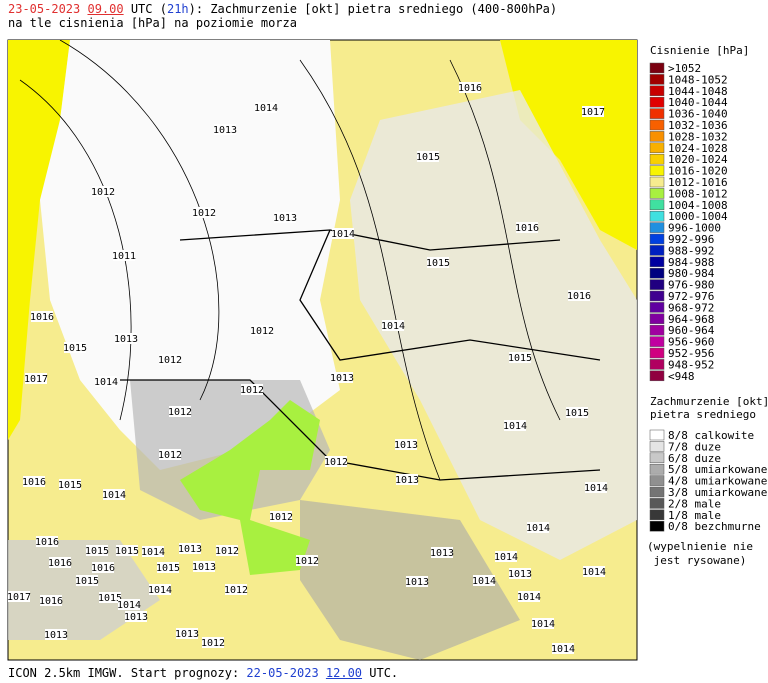 The height and width of the screenshot is (683, 768). I want to click on text-segment: ICON 2.5km IMGW. Start prognozy:, so click(127, 673).